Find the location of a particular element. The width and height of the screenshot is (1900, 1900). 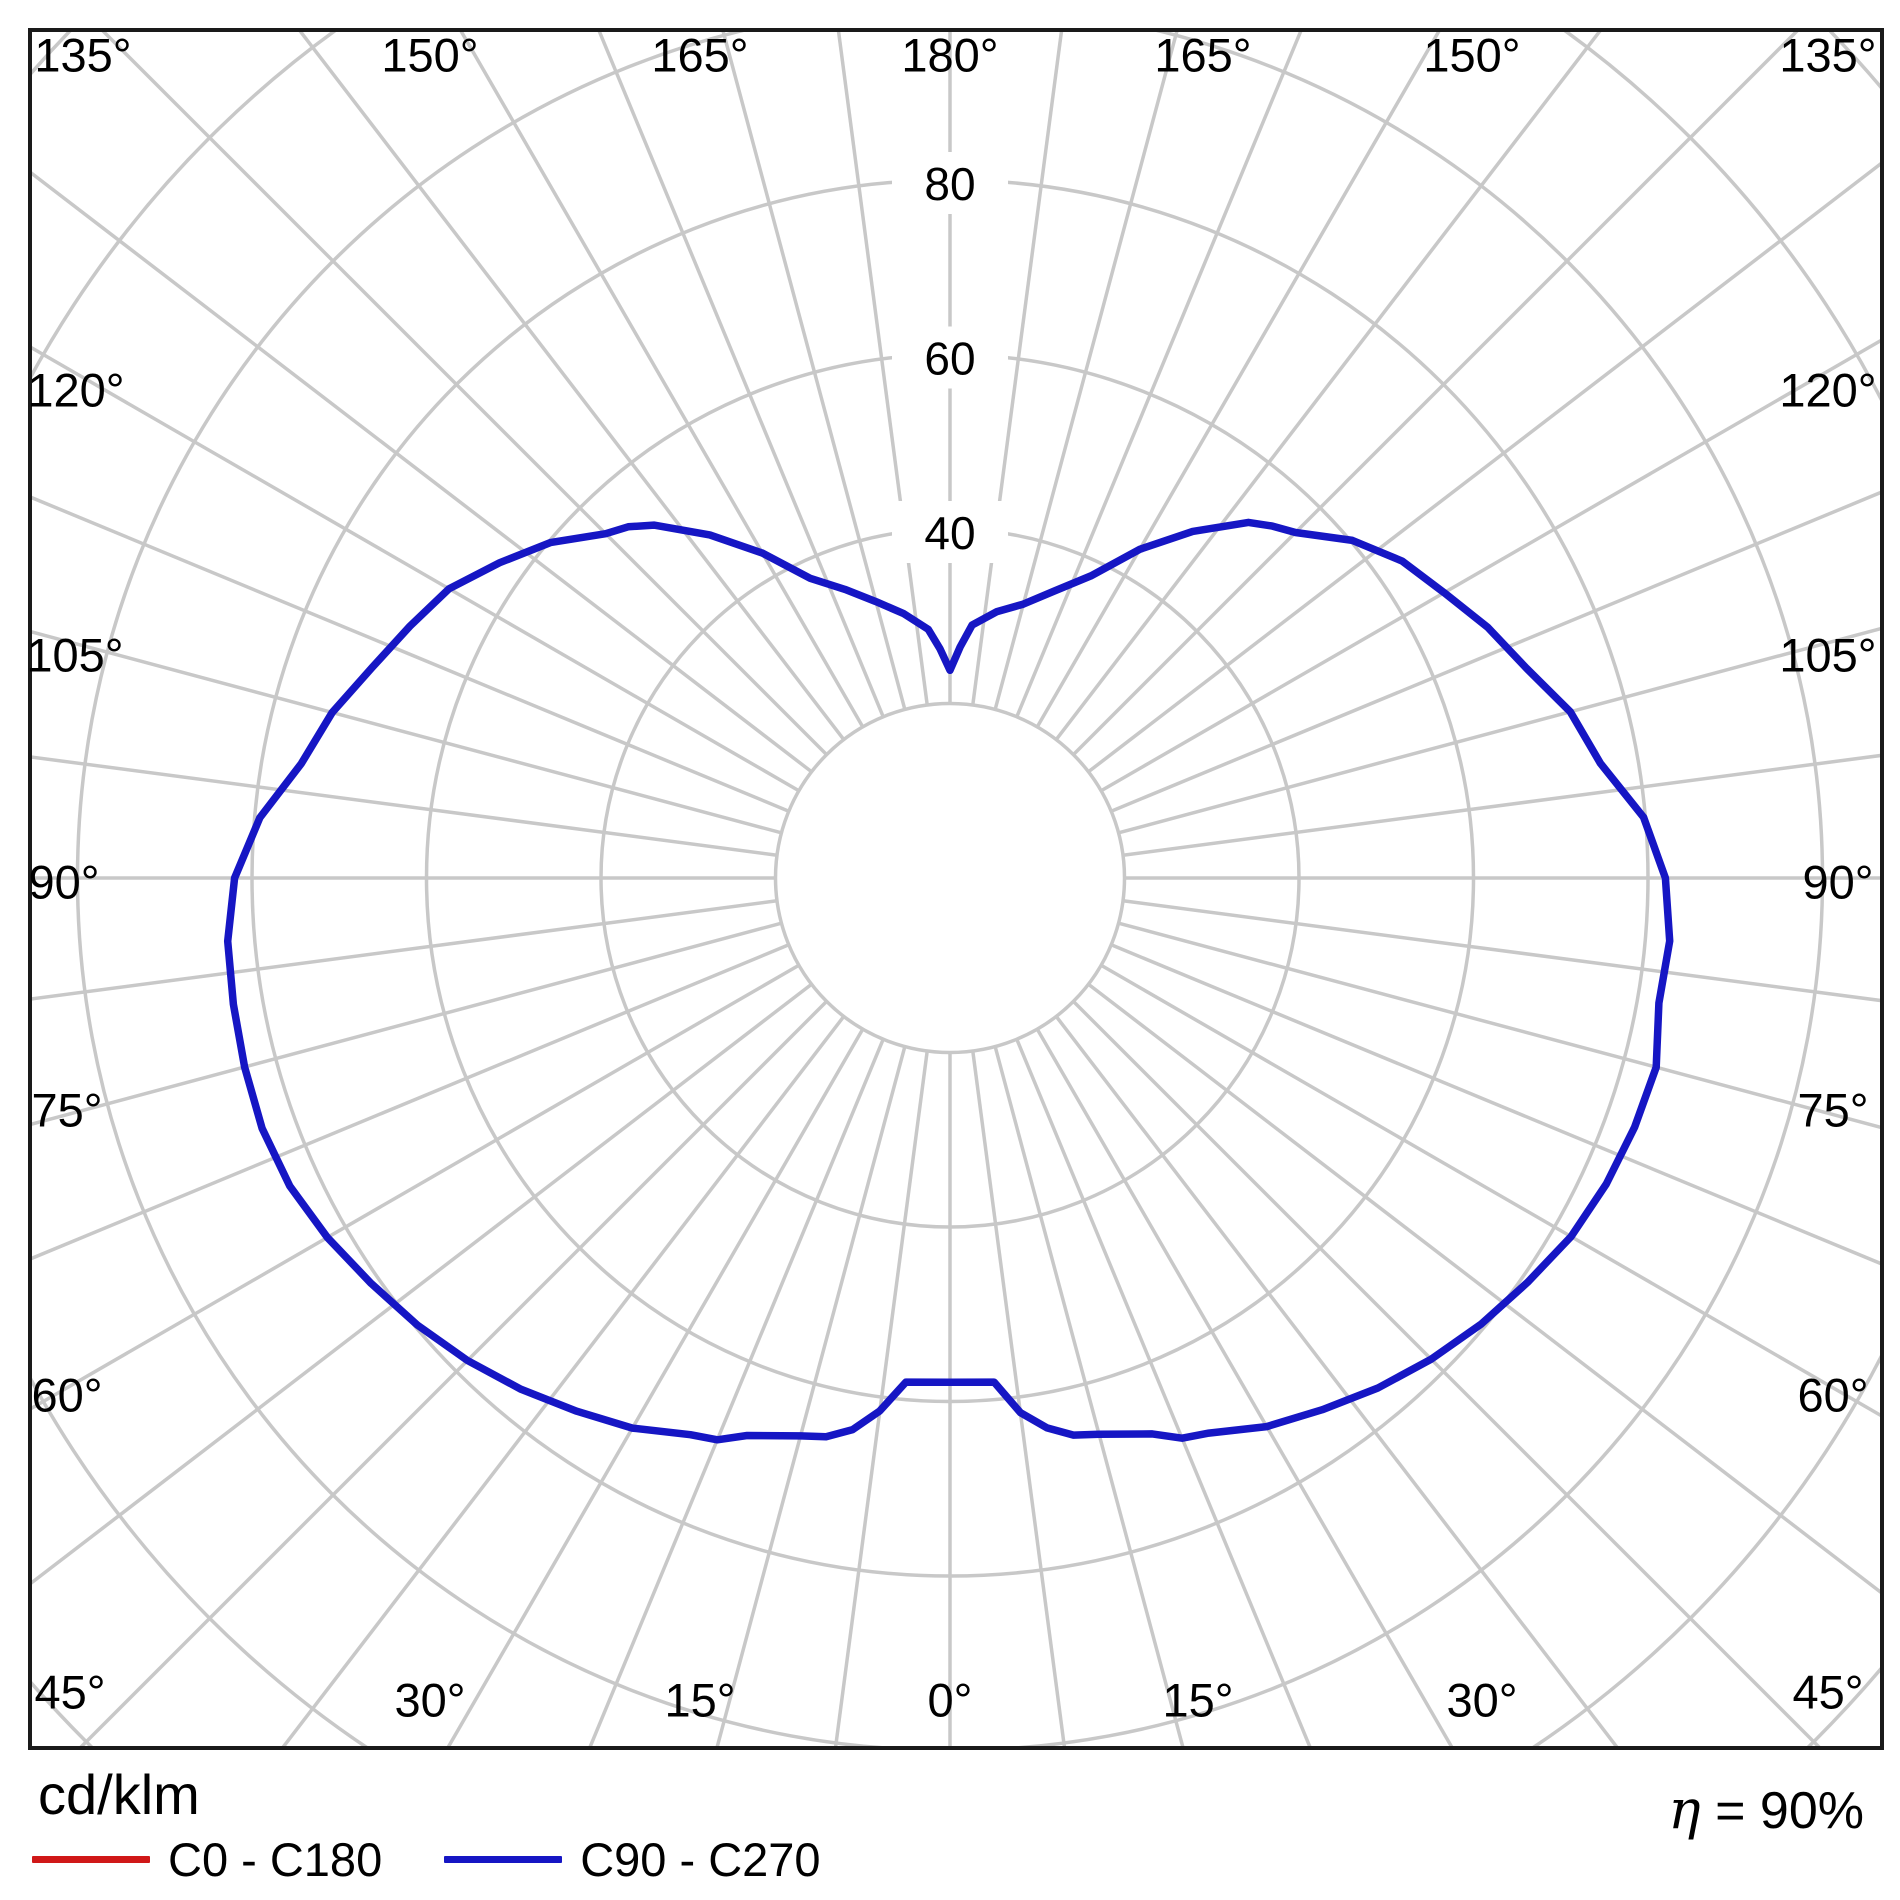

angle-label-180: 180° is located at coordinates (949, 55).